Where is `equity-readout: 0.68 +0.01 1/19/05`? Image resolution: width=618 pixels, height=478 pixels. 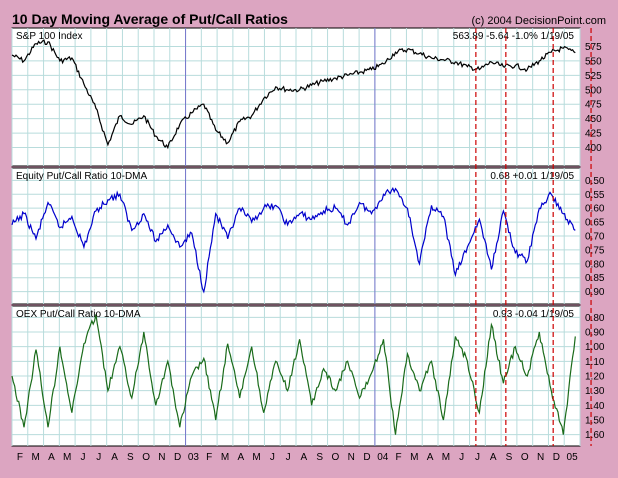
equity-readout: 0.68 +0.01 1/19/05 is located at coordinates (532, 176).